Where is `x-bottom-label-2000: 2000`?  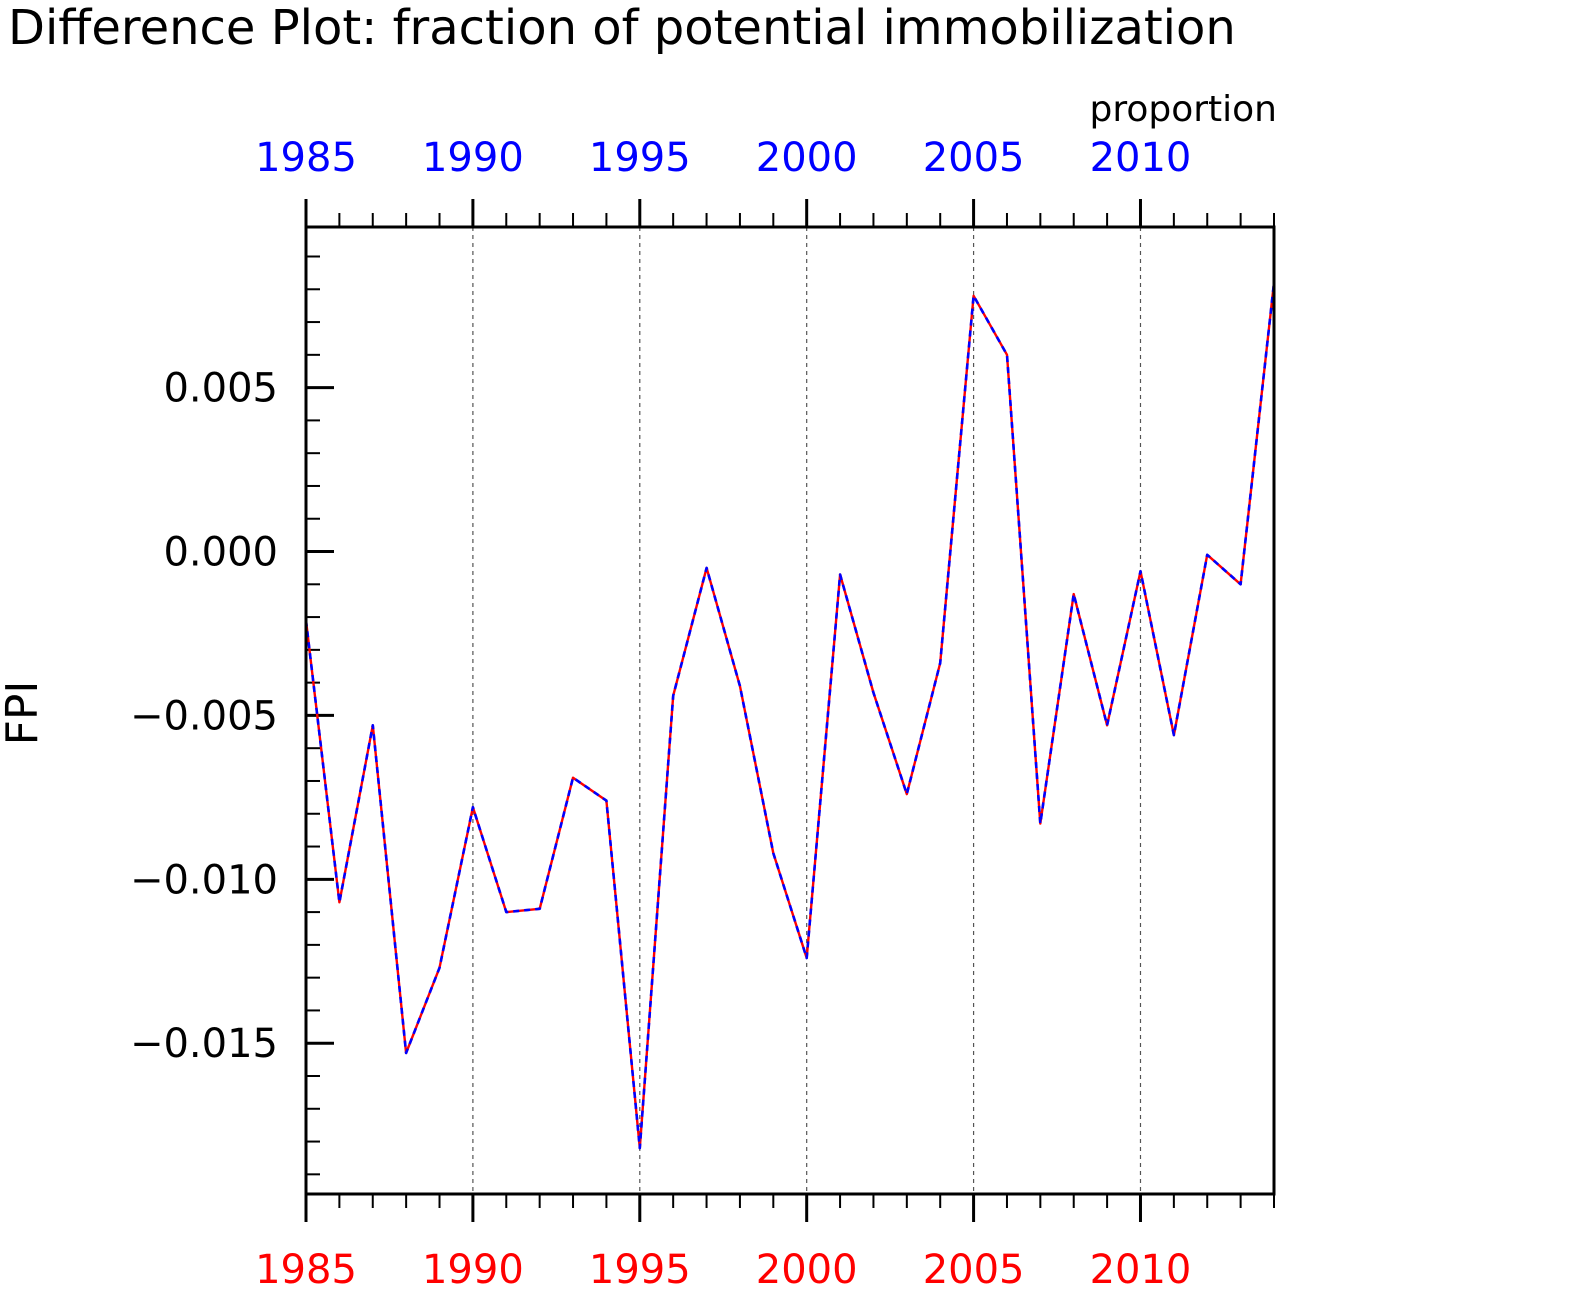
x-bottom-label-2000: 2000 is located at coordinates (807, 1268).